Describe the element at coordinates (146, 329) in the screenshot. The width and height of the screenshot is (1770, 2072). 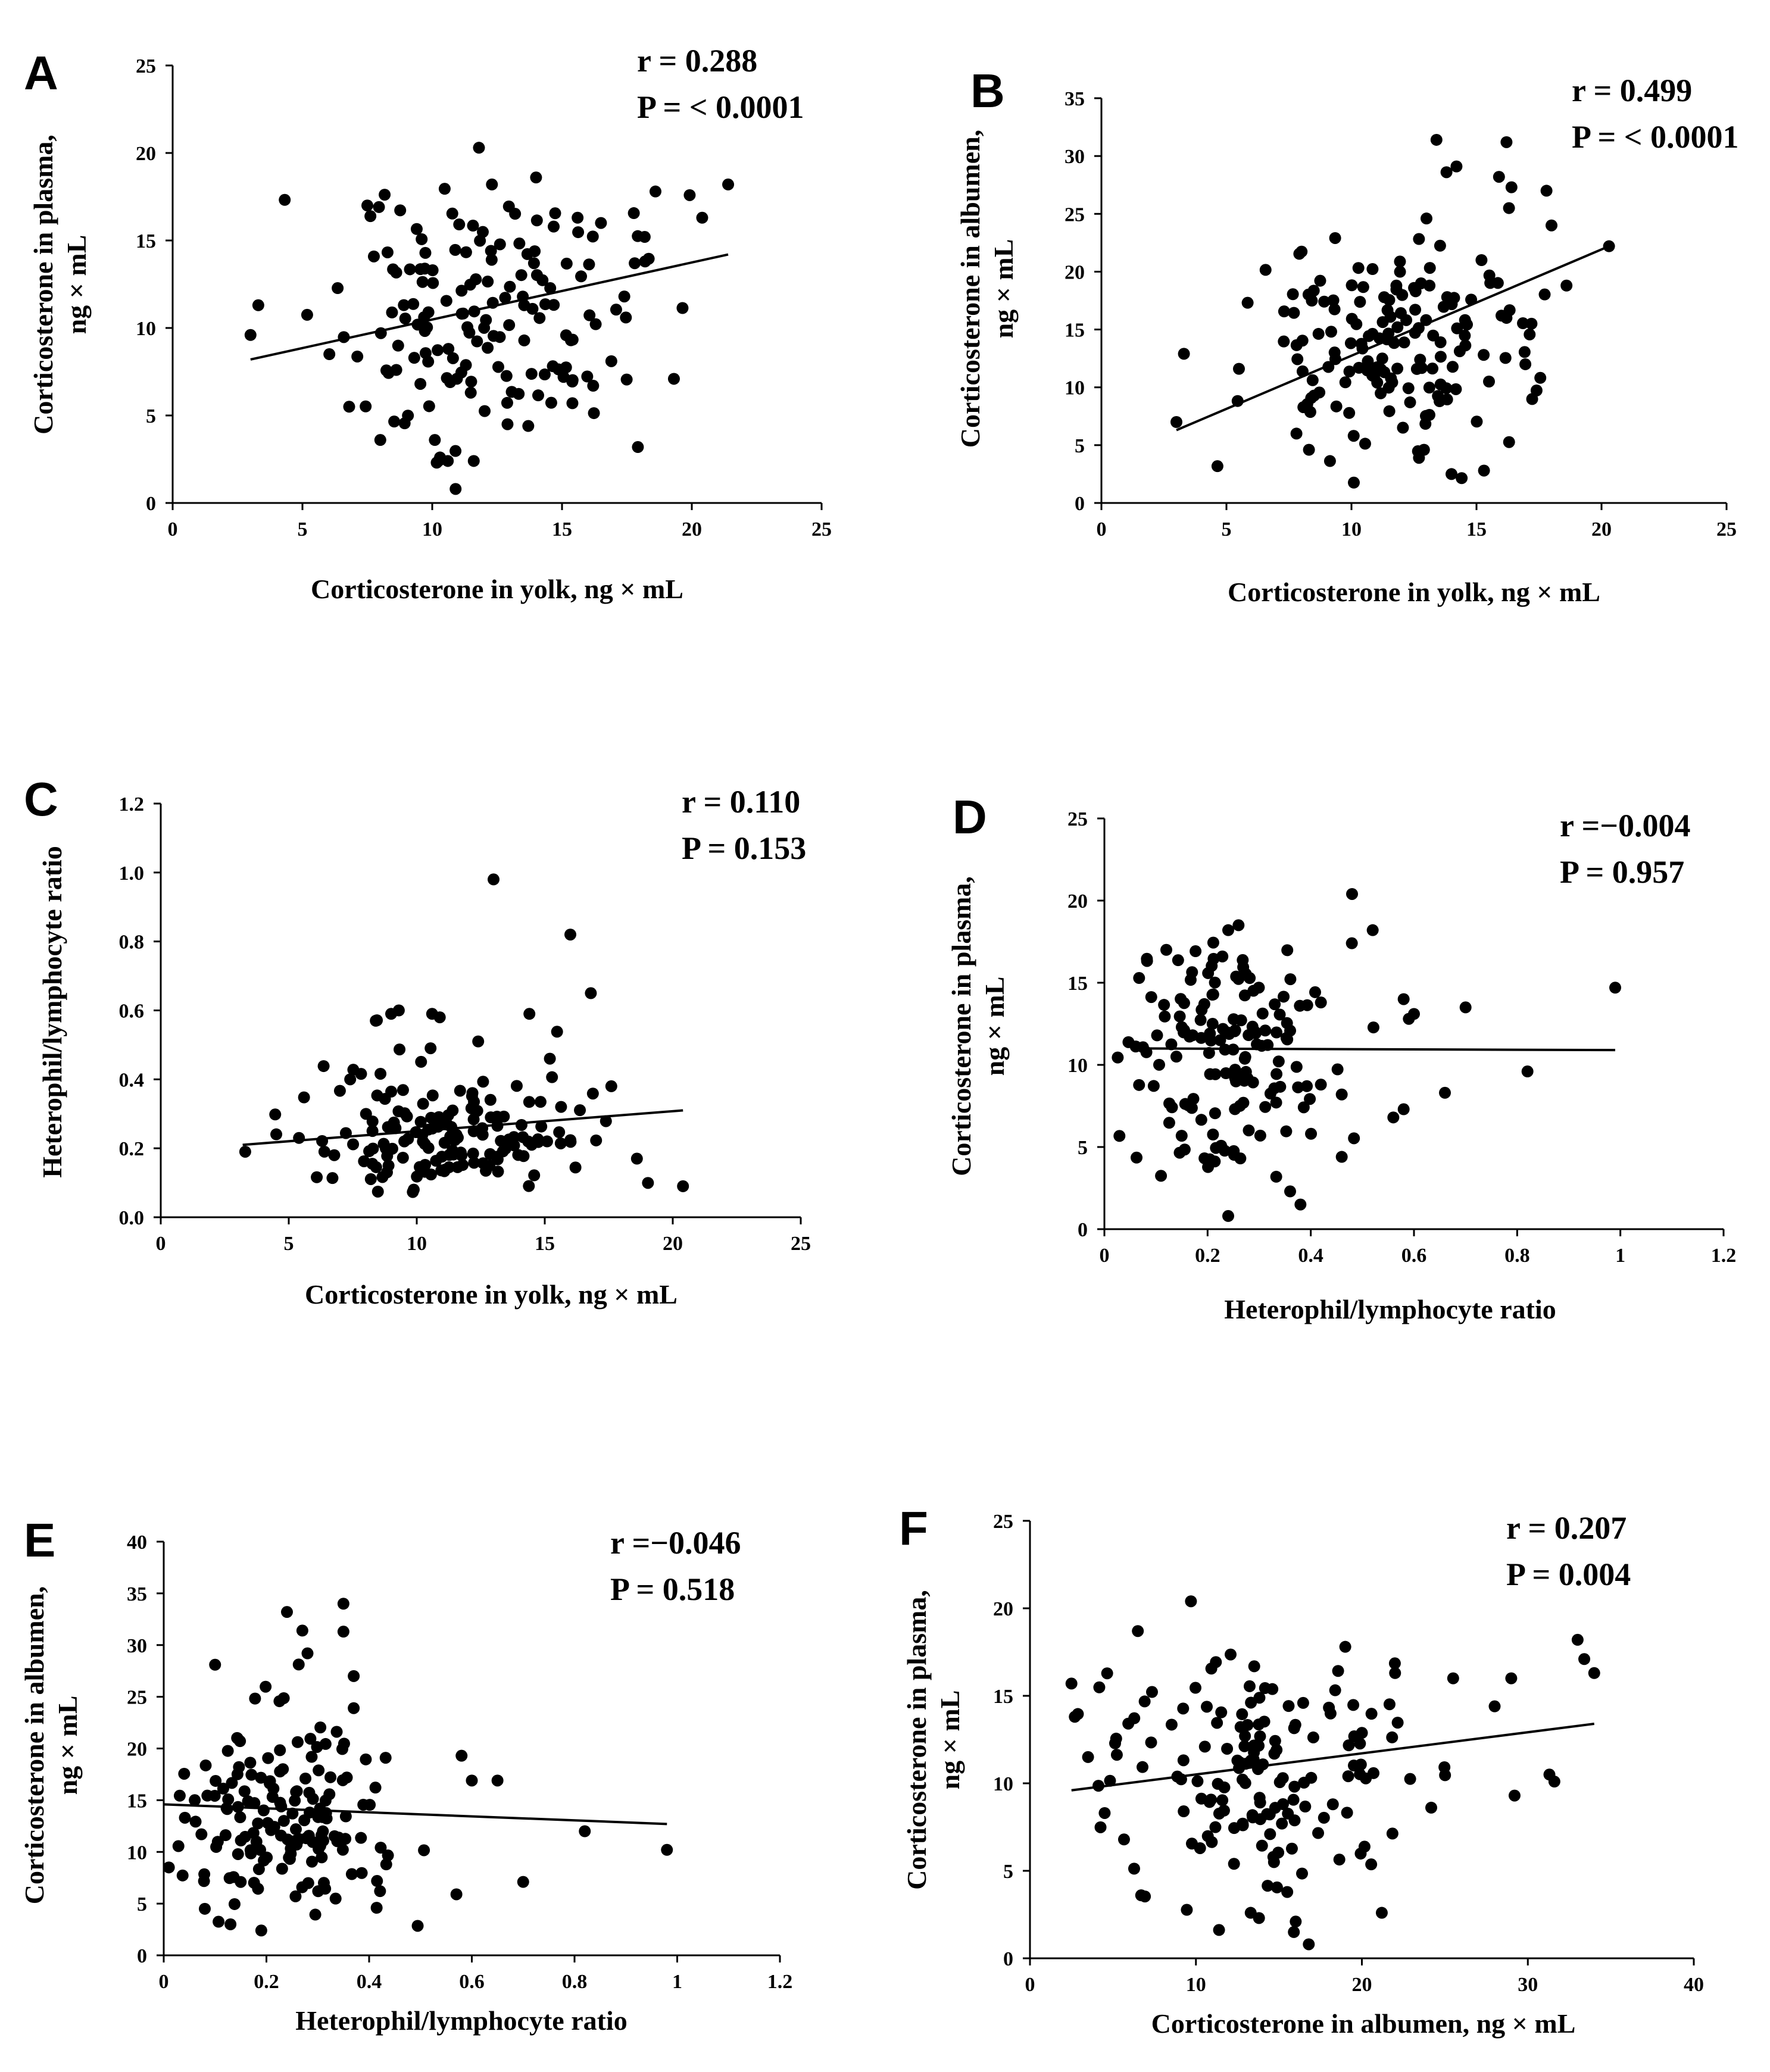
I see `y-tick-label: 10` at that location.